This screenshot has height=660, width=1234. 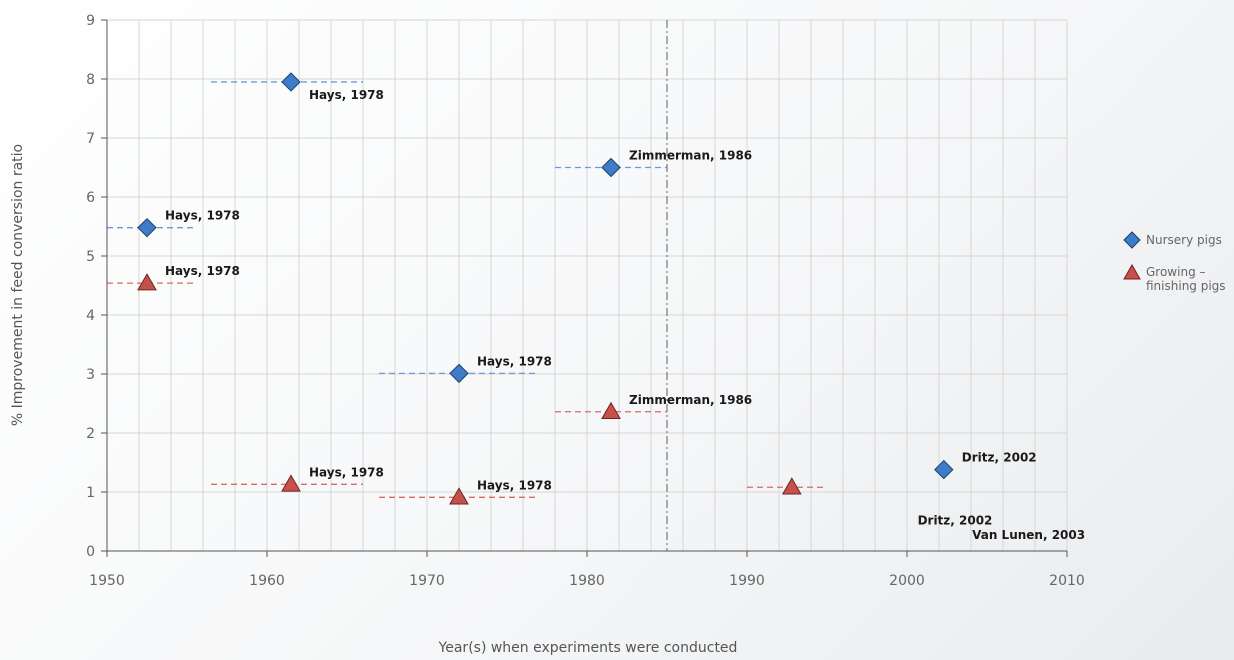 I want to click on x-tick-labels: 1950 1960 1970 1980 1990 2000 2010, so click(x=587, y=581).